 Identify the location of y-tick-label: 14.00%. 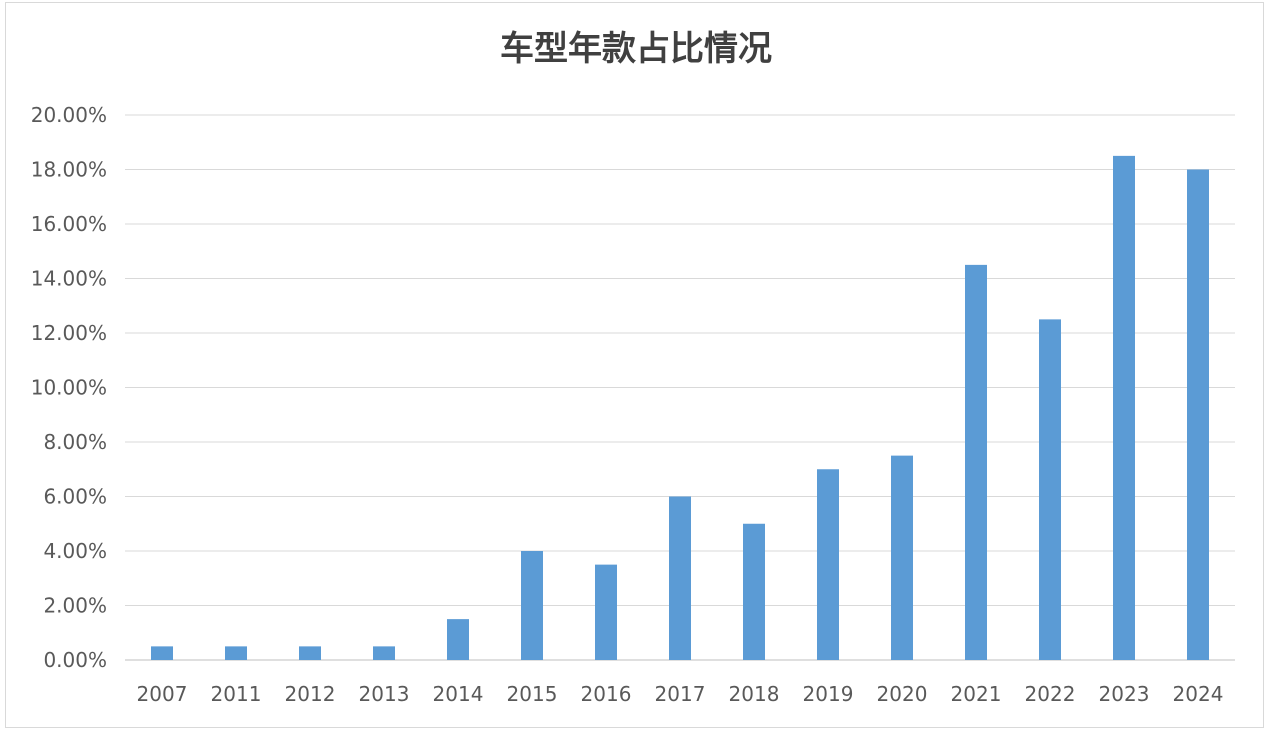
(69, 279).